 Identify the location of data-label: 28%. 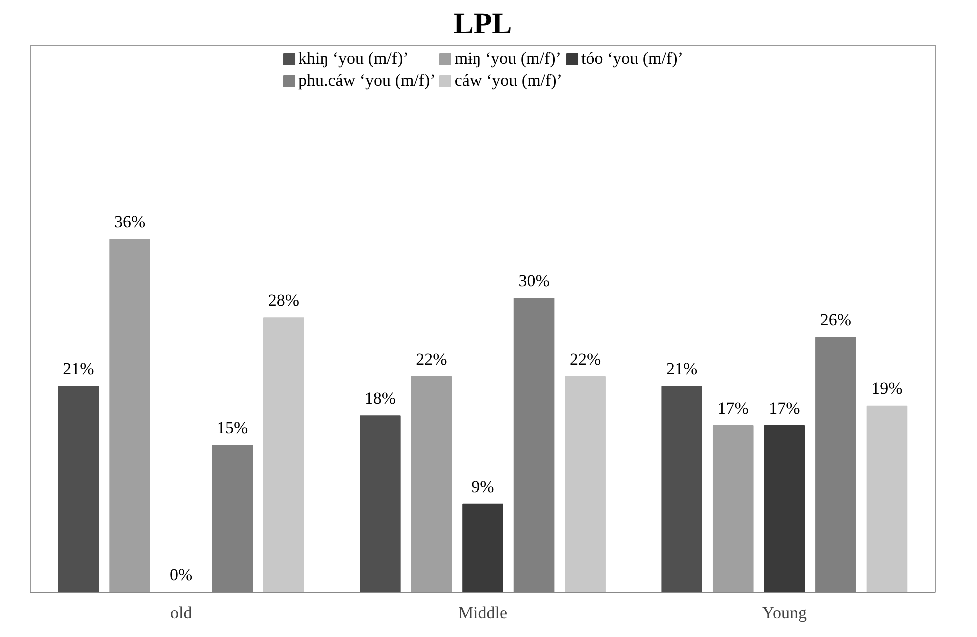
(284, 300).